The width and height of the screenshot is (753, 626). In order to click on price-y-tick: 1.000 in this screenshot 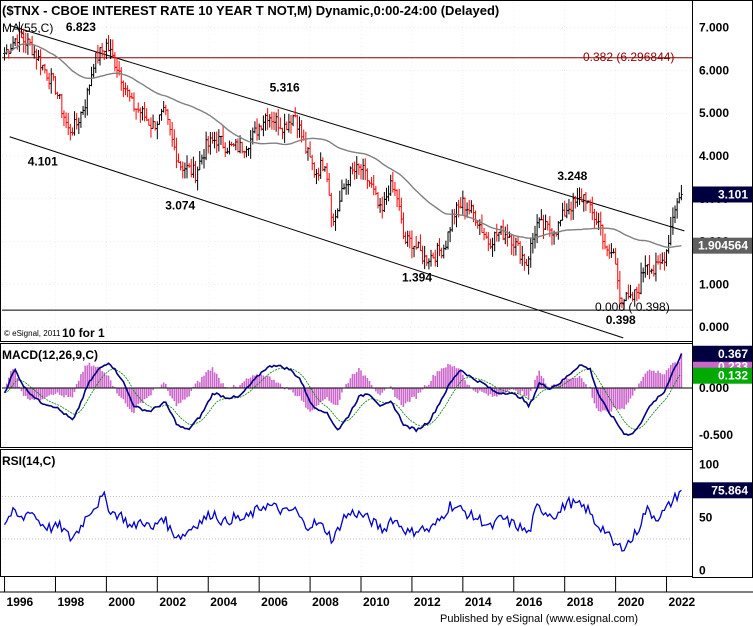, I will do `click(714, 284)`.